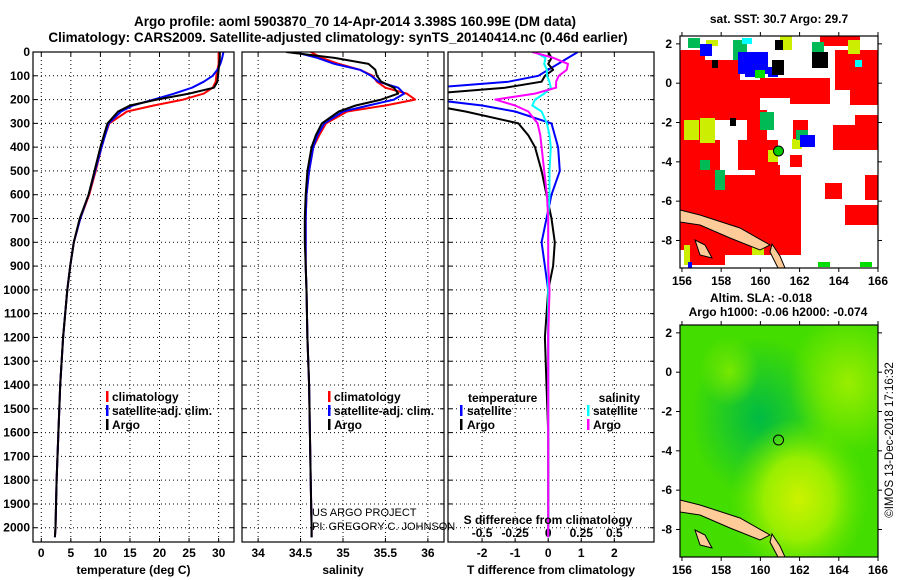 The image size is (900, 580). What do you see at coordinates (668, 372) in the screenshot?
I see `map-y-tick-label: 0` at bounding box center [668, 372].